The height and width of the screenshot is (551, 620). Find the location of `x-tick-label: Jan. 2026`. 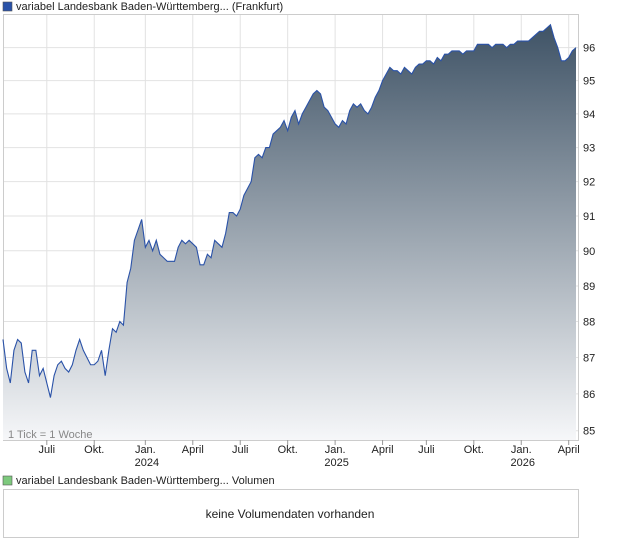

x-tick-label: Jan. 2026 is located at coordinates (521, 456).